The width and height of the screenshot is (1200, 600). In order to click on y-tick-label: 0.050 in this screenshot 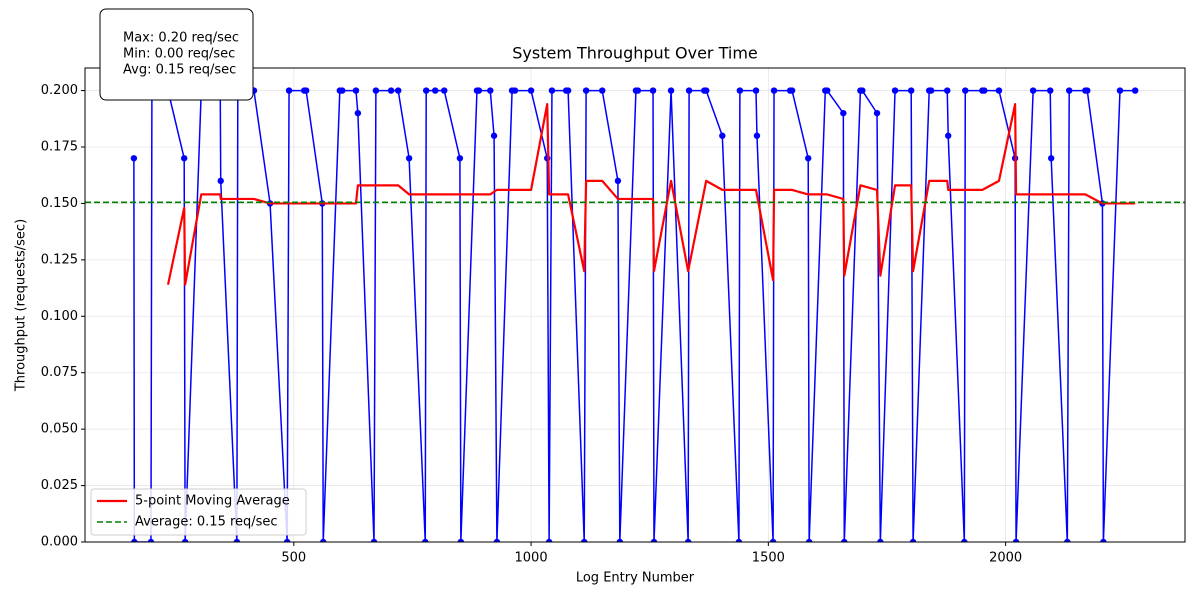, I will do `click(59, 429)`.